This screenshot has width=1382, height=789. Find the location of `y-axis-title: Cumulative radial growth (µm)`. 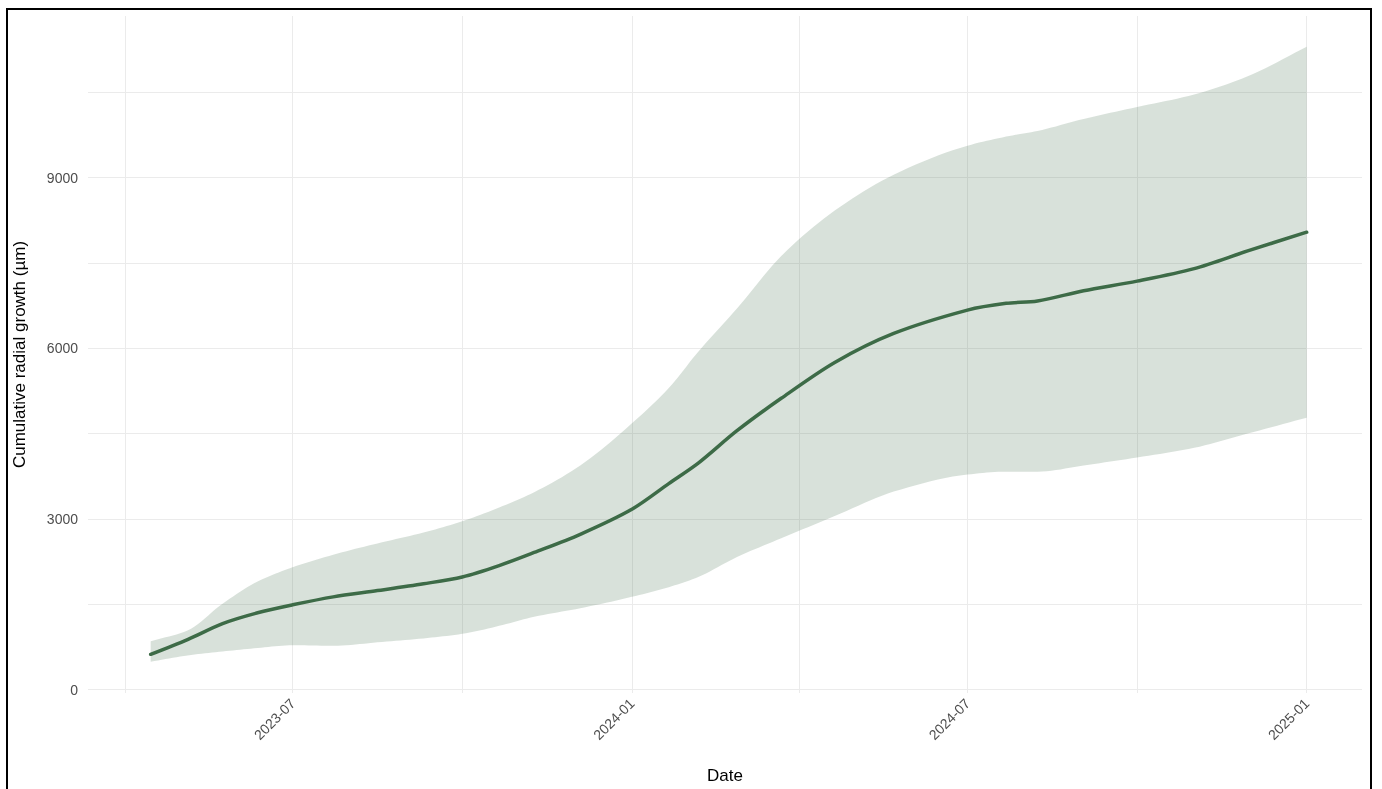

y-axis-title: Cumulative radial growth (µm) is located at coordinates (19, 354).